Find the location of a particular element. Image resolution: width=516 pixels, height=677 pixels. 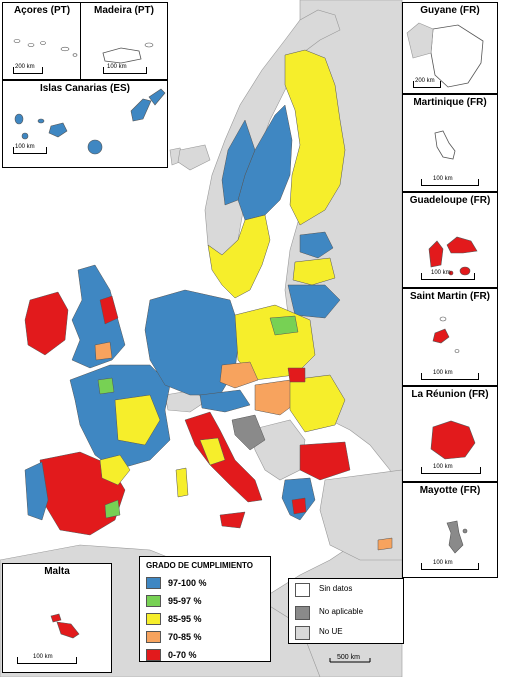

inset-guyane-map is located at coordinates (445, 55).